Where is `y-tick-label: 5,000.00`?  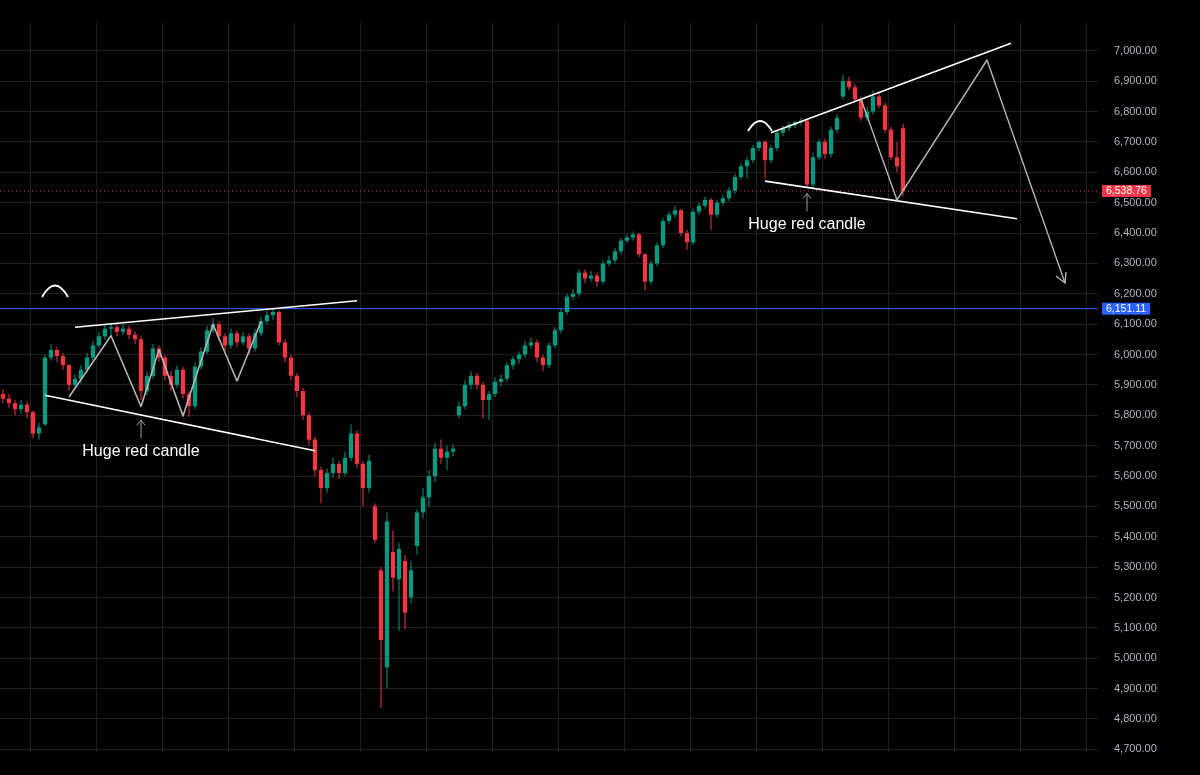
y-tick-label: 5,000.00 is located at coordinates (1135, 657).